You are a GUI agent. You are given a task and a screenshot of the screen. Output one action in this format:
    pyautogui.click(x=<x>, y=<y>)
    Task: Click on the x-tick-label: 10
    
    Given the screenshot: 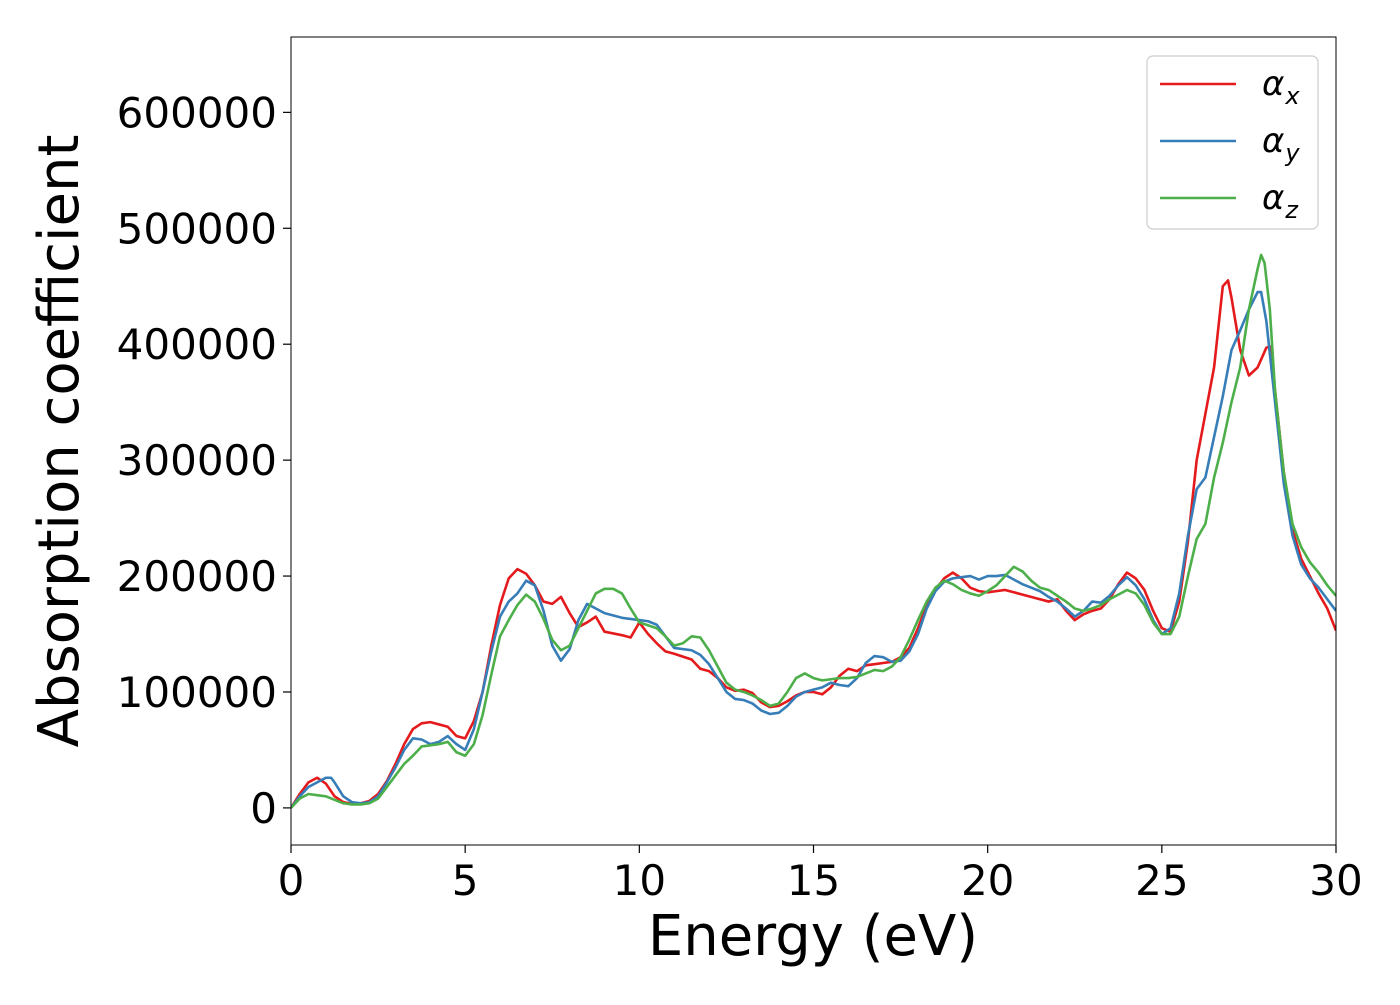 What is the action you would take?
    pyautogui.click(x=639, y=880)
    